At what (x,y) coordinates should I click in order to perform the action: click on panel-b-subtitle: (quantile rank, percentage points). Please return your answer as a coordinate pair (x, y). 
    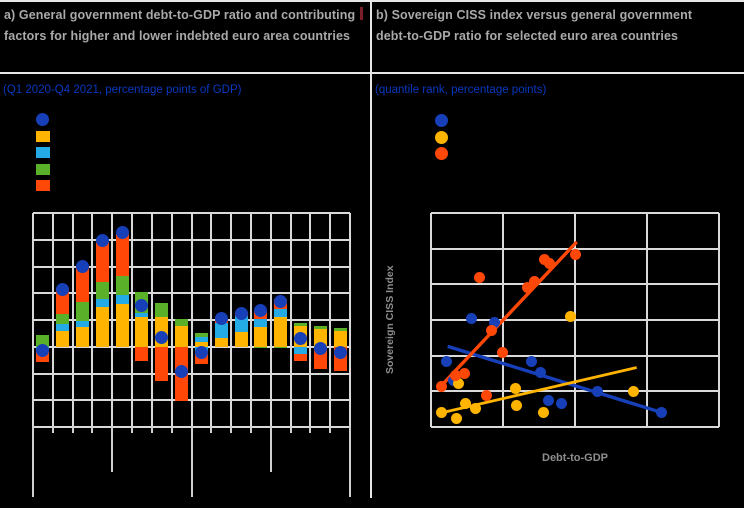
    Looking at the image, I should click on (461, 90).